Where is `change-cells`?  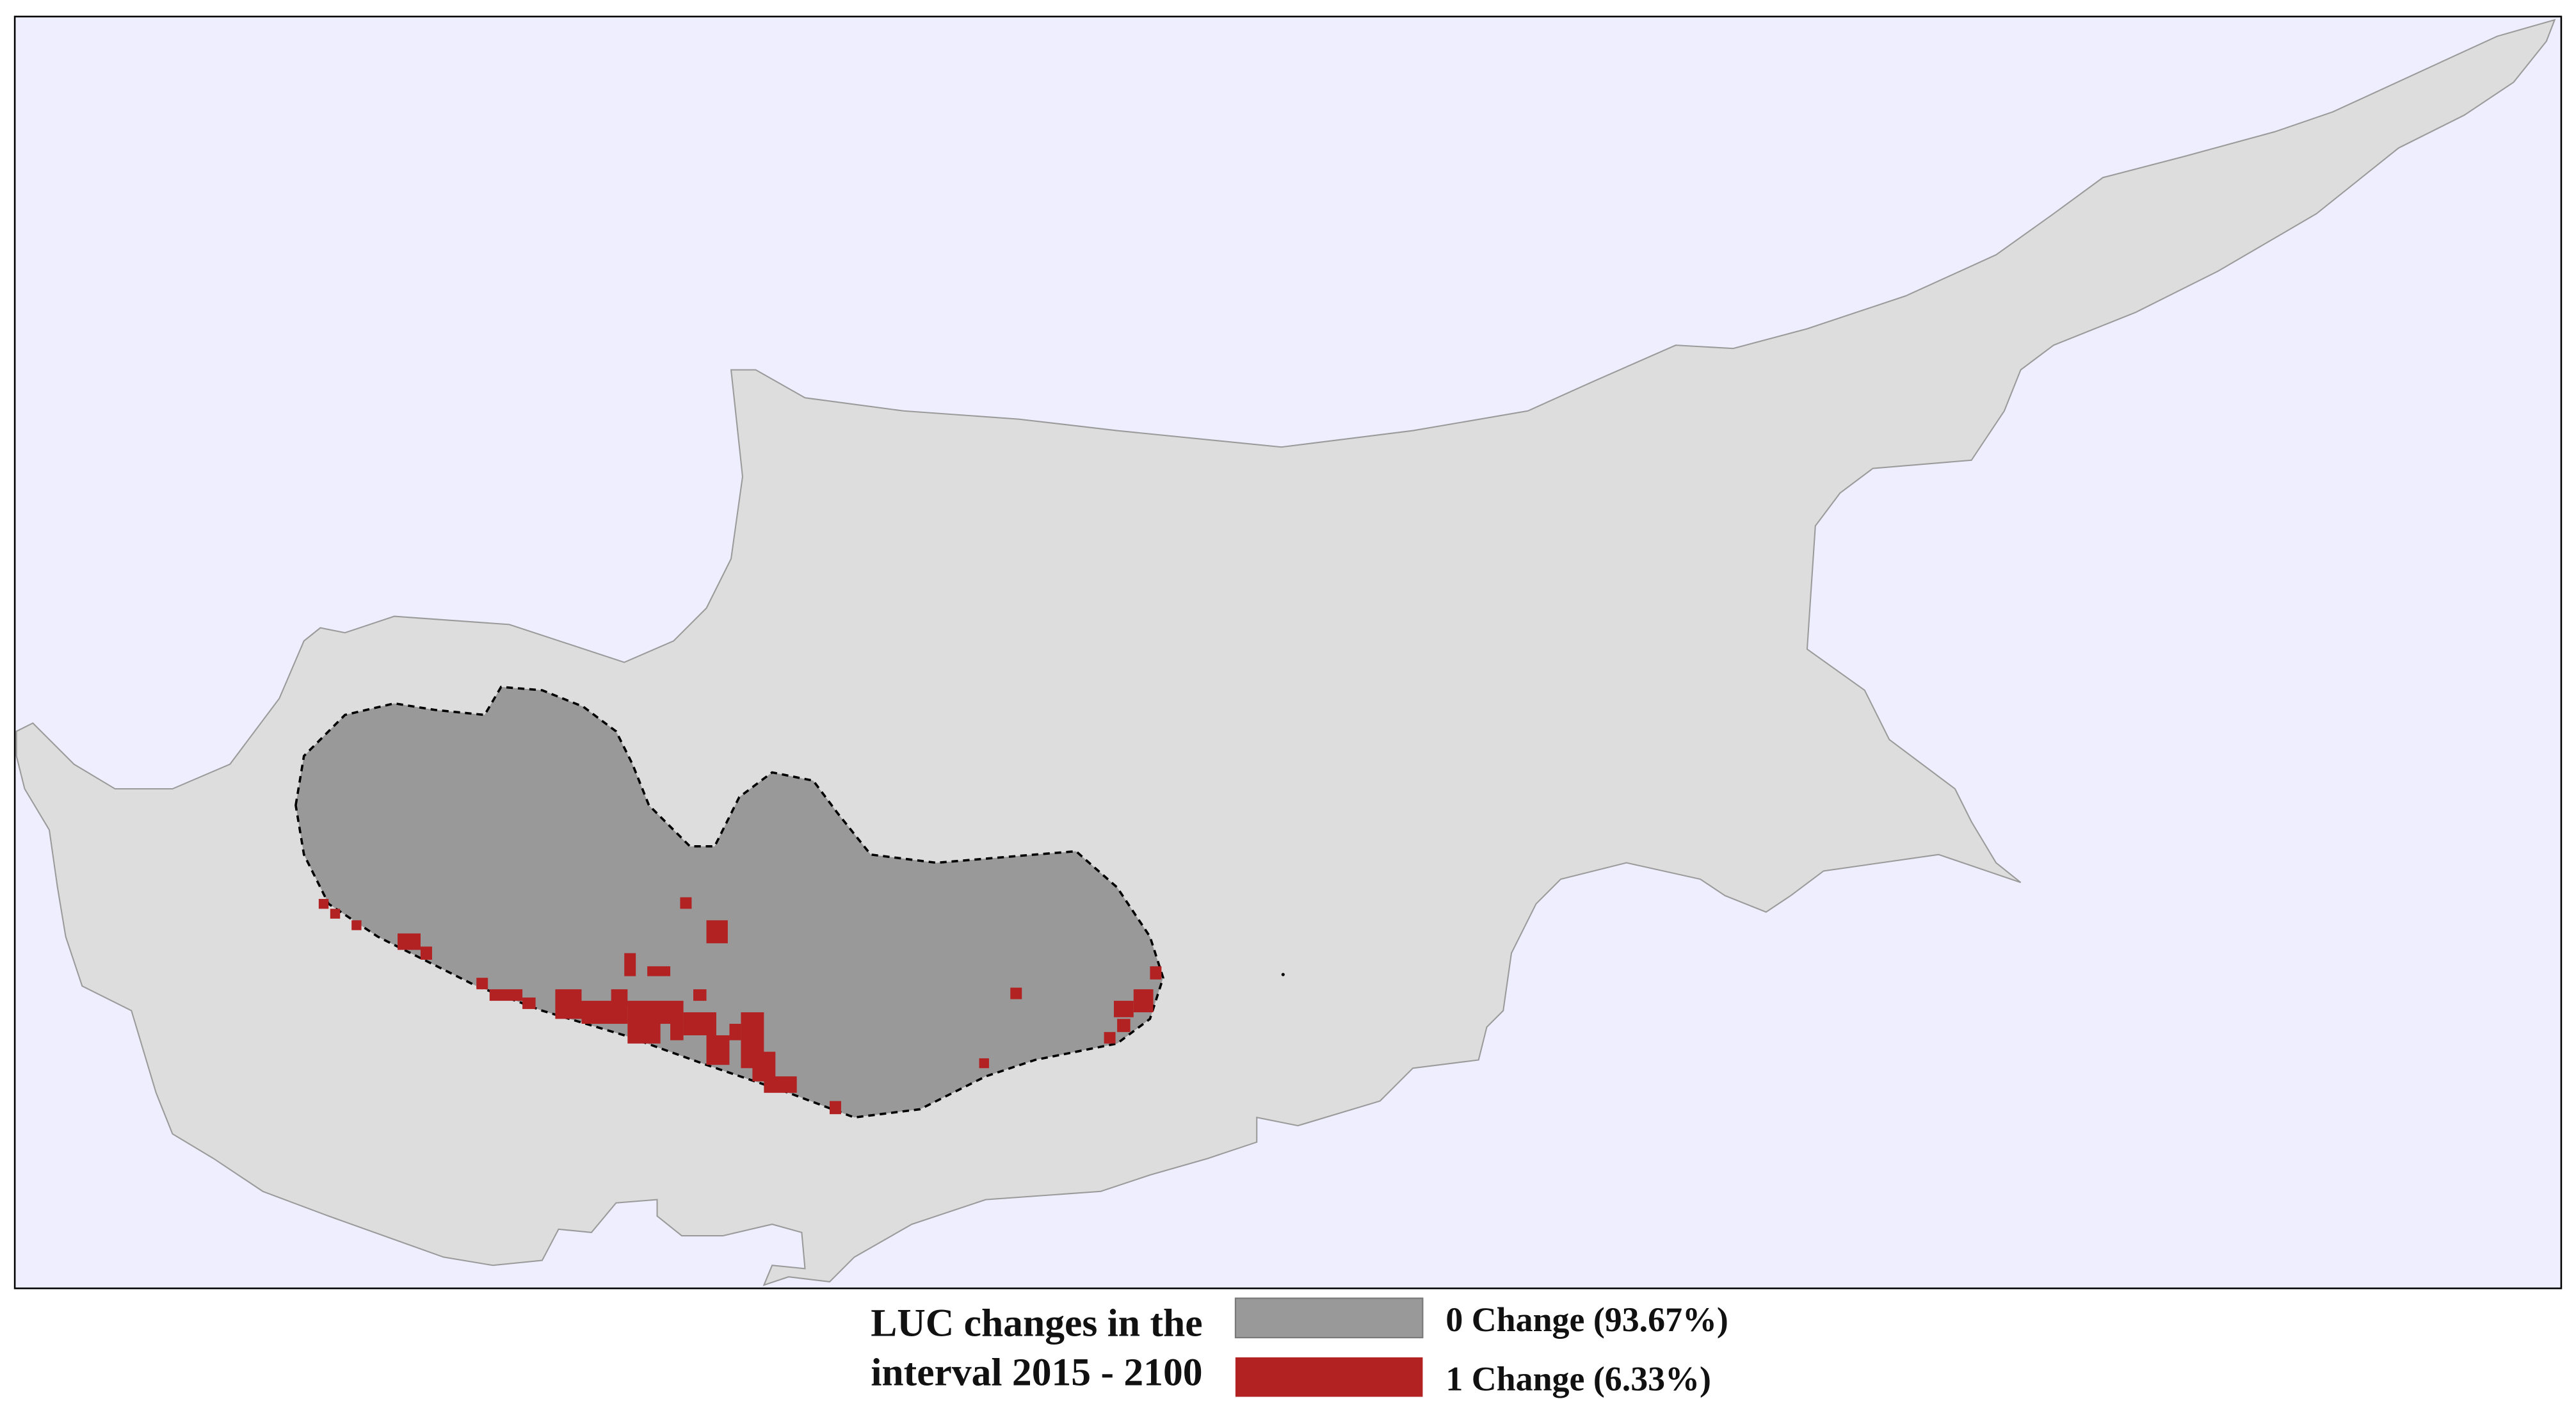 change-cells is located at coordinates (740, 1006).